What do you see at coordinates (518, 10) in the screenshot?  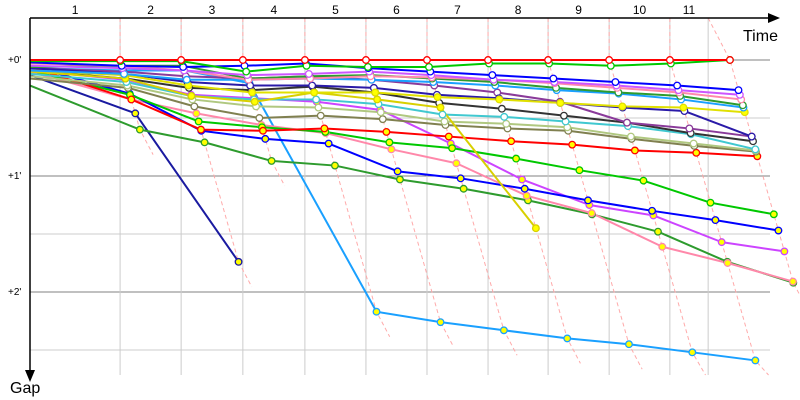 I see `lap-label: 8` at bounding box center [518, 10].